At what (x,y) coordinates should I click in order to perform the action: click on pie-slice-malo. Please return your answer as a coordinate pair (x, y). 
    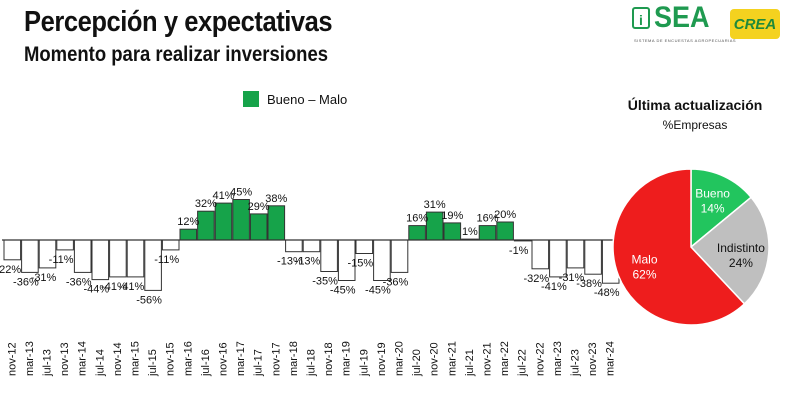
    Looking at the image, I should click on (679, 247).